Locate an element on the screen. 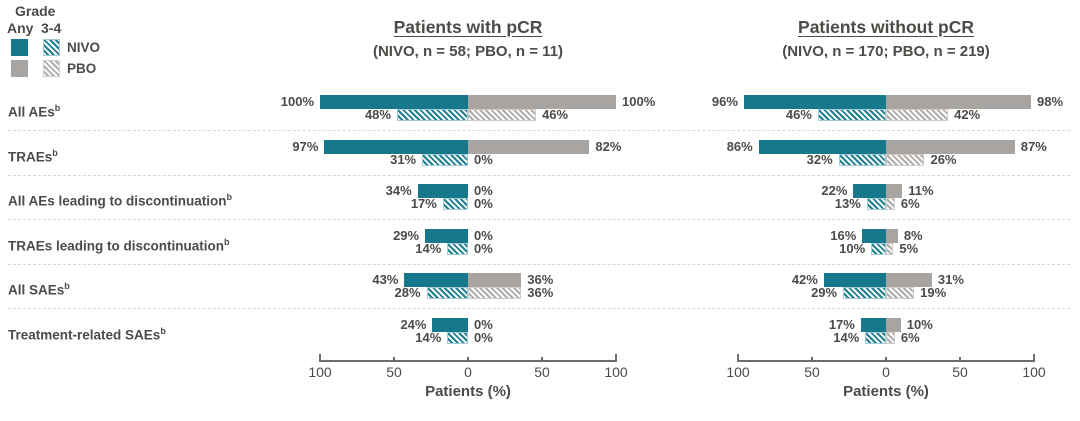 This screenshot has height=421, width=1080. pbo-grade-3-4-swatch-icon is located at coordinates (51, 68).